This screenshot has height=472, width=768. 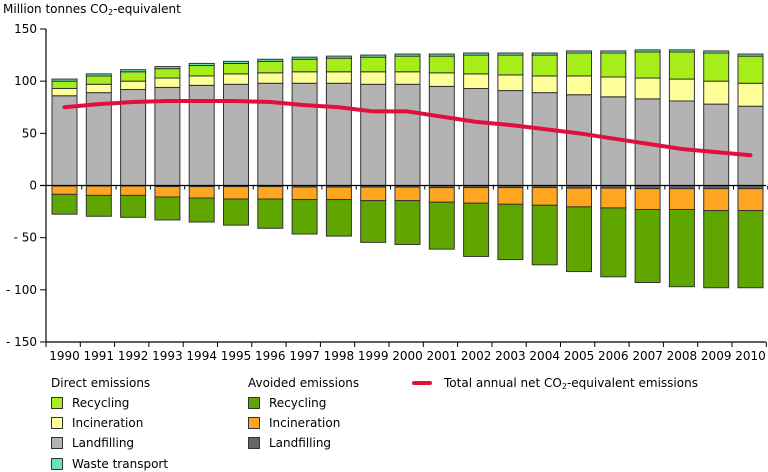 What do you see at coordinates (510, 356) in the screenshot?
I see `x-tick-label: 2003` at bounding box center [510, 356].